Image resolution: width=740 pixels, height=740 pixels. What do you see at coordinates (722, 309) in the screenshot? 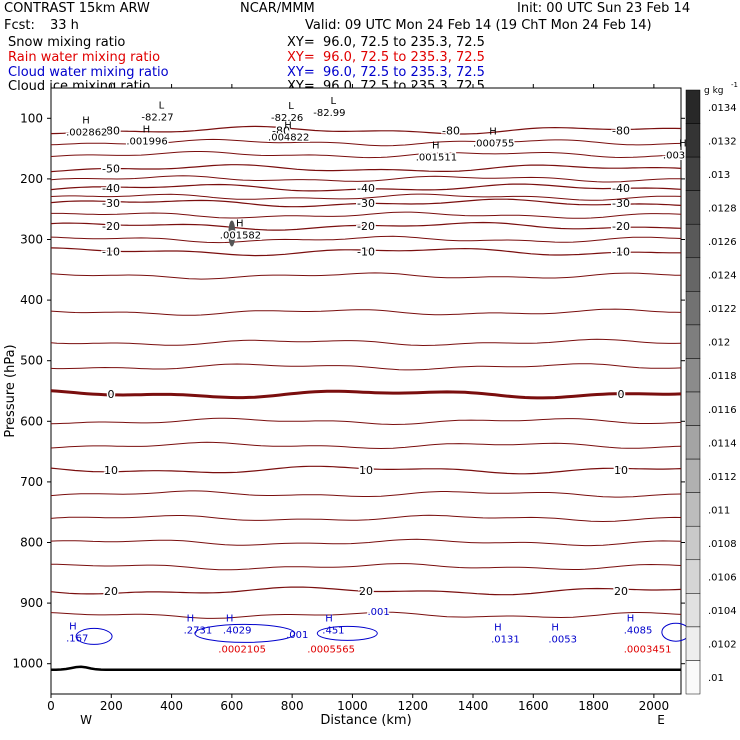
I see `colorbar-tick-label: .0122` at bounding box center [722, 309].